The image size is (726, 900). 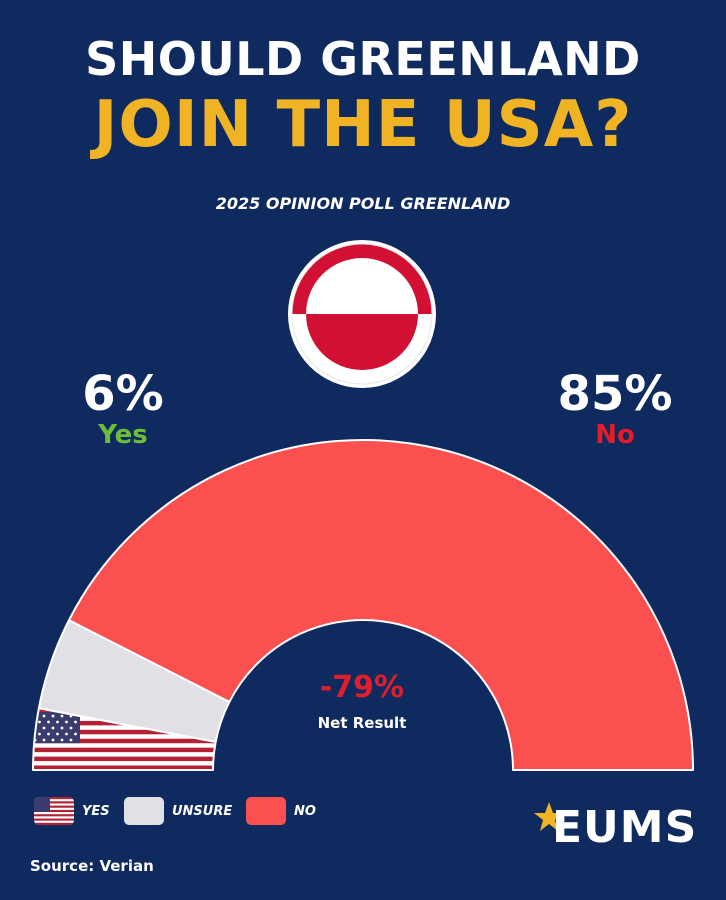 I want to click on eums-logo: EUMS, so click(x=614, y=830).